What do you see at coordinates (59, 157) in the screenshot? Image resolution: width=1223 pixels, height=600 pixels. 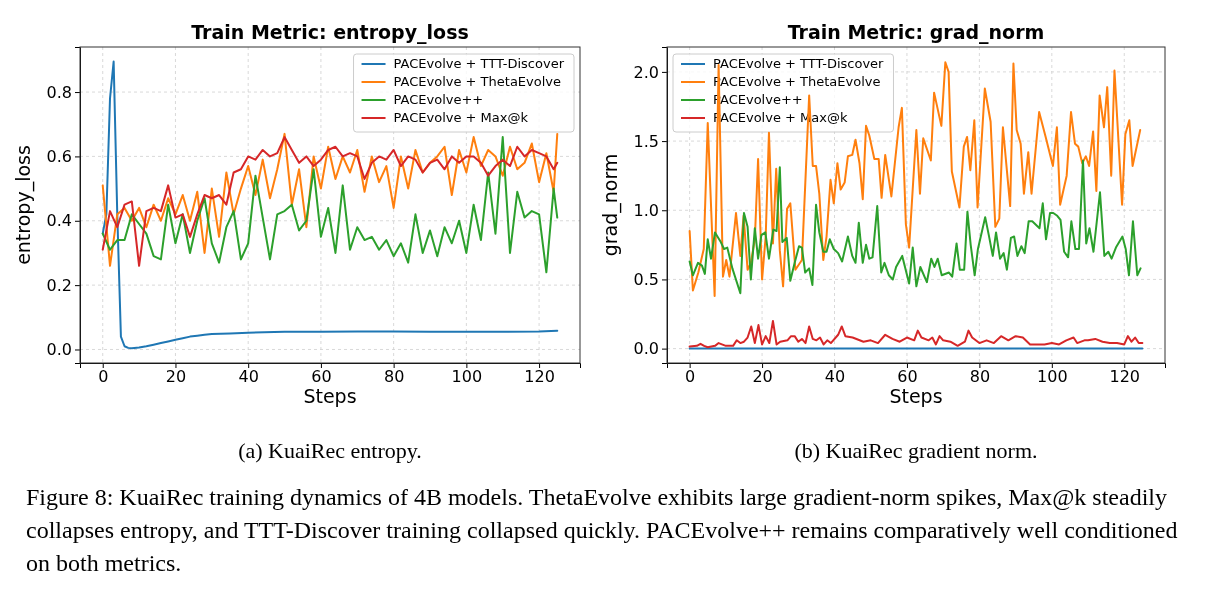 I see `y-tick-label: 0.6` at bounding box center [59, 157].